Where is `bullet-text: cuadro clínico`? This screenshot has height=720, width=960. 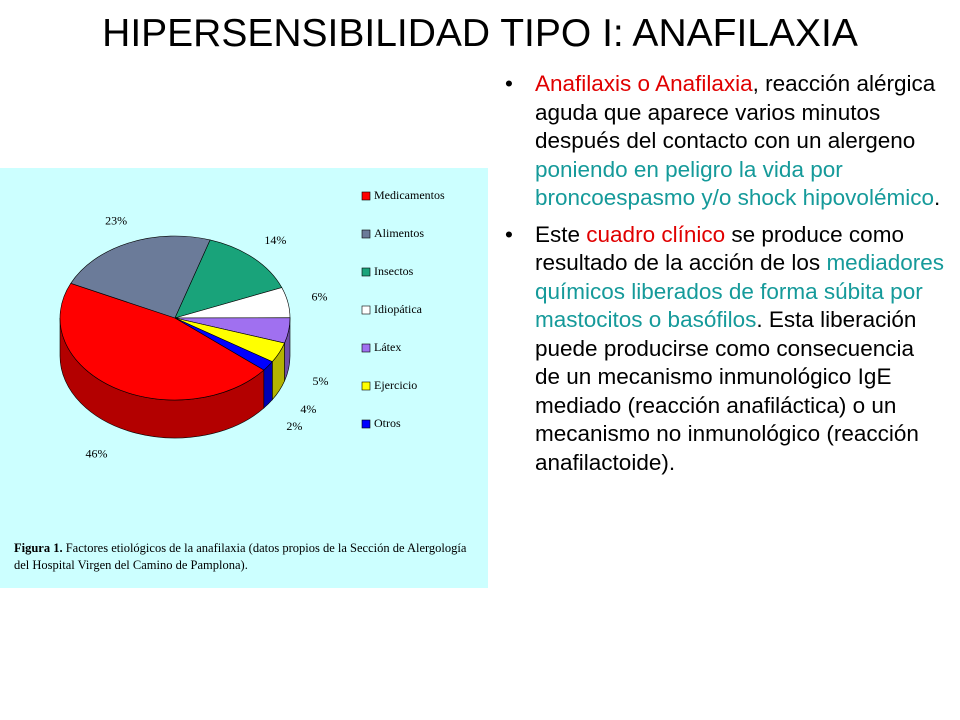 bullet-text: cuadro clínico is located at coordinates (656, 234).